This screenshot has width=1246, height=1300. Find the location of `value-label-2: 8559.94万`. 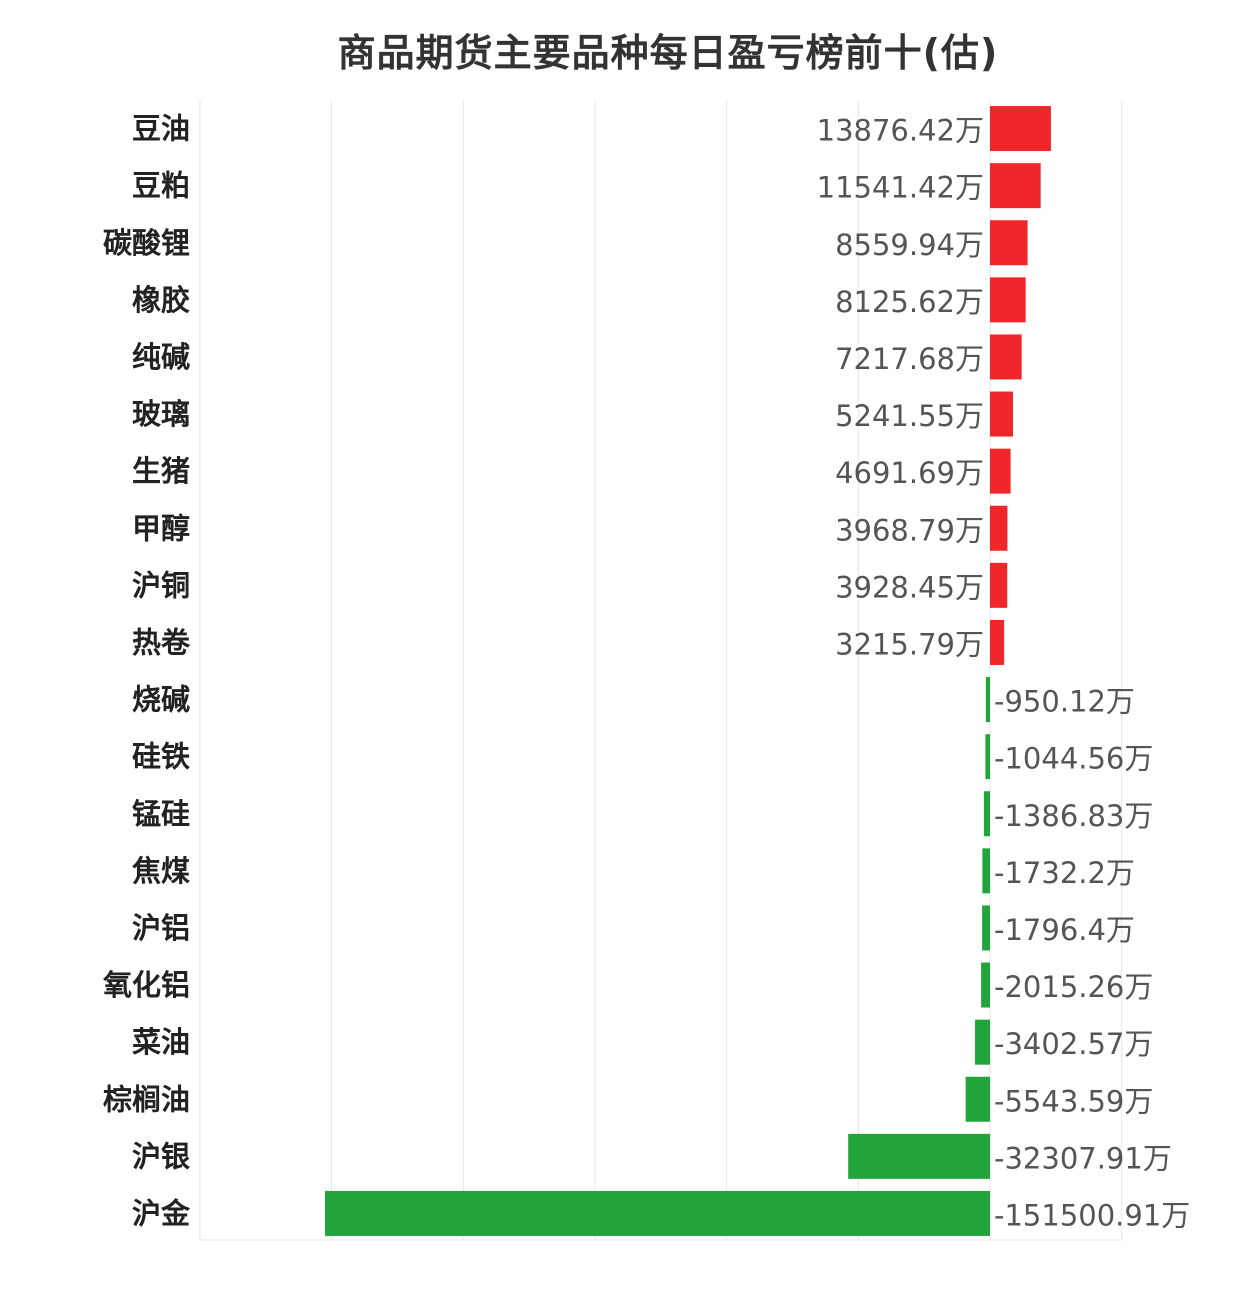

value-label-2: 8559.94万 is located at coordinates (909, 245).